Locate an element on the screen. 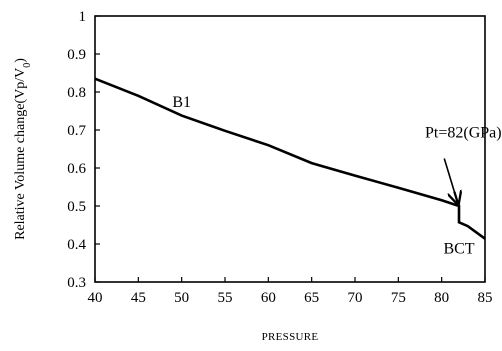 This screenshot has width=502, height=351. x-tick-label: 60 is located at coordinates (268, 298).